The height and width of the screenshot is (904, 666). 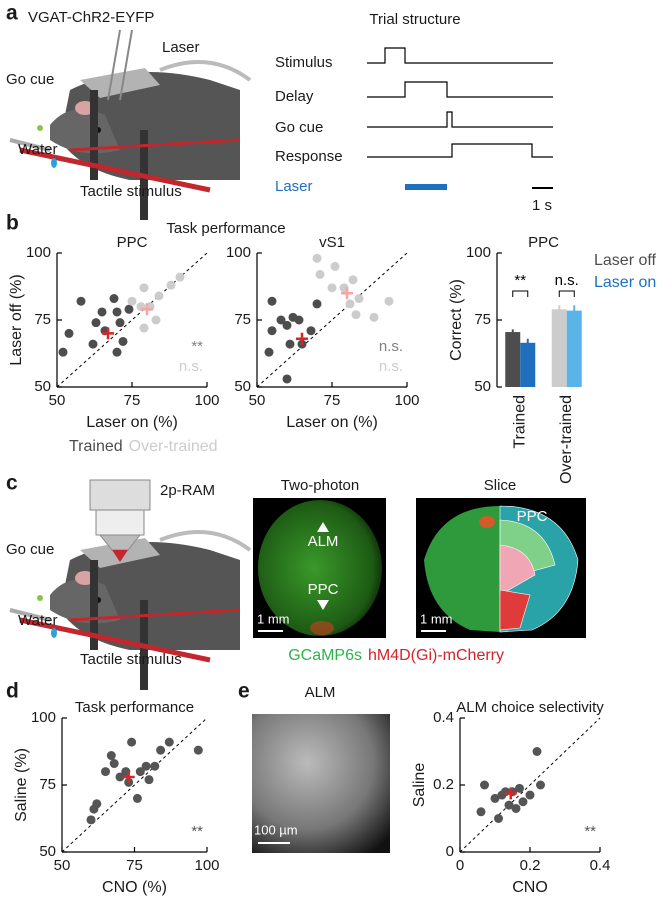 What do you see at coordinates (187, 490) in the screenshot?
I see `label: 2p-RAM` at bounding box center [187, 490].